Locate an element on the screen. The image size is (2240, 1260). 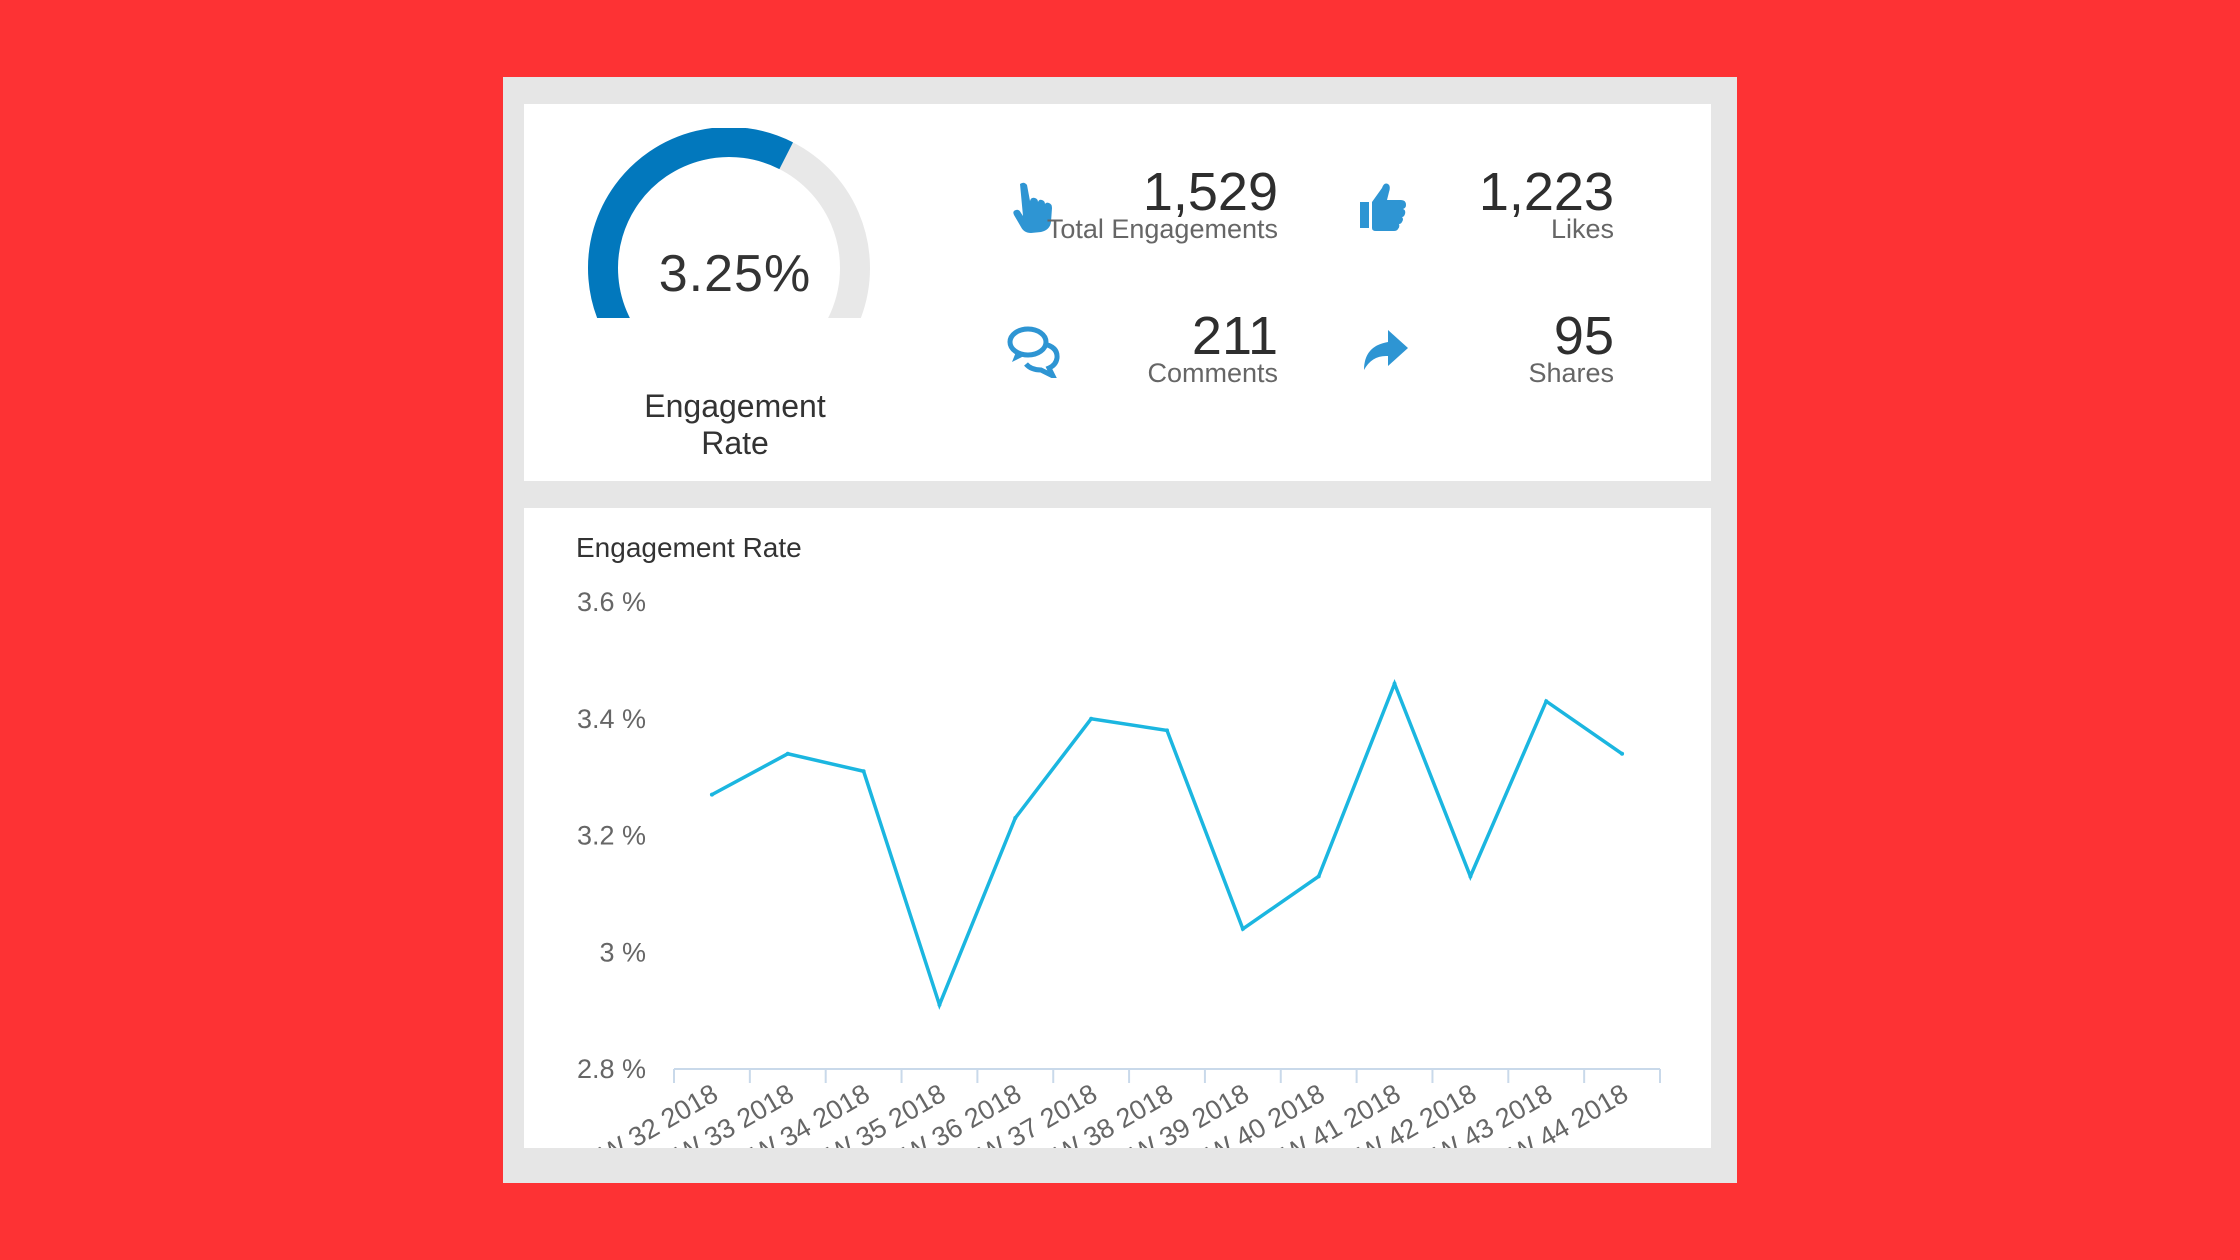
share-arrow-icon is located at coordinates (1386, 350).